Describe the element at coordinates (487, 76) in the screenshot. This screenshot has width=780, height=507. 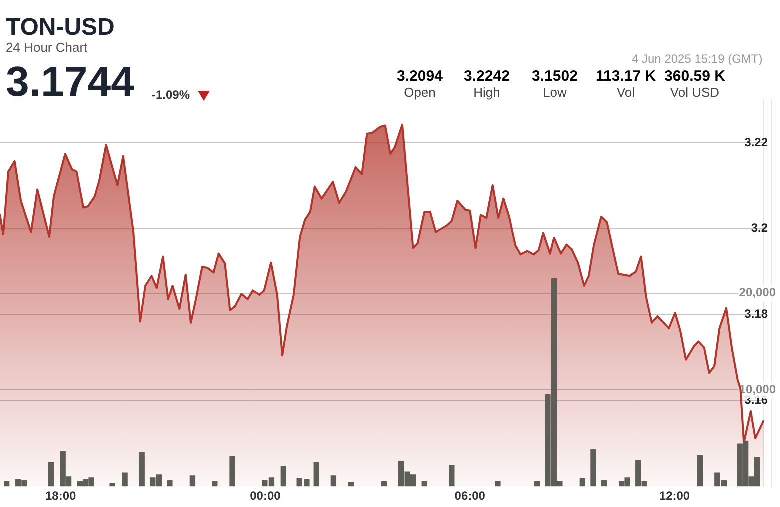
I see `text: 3.2242` at that location.